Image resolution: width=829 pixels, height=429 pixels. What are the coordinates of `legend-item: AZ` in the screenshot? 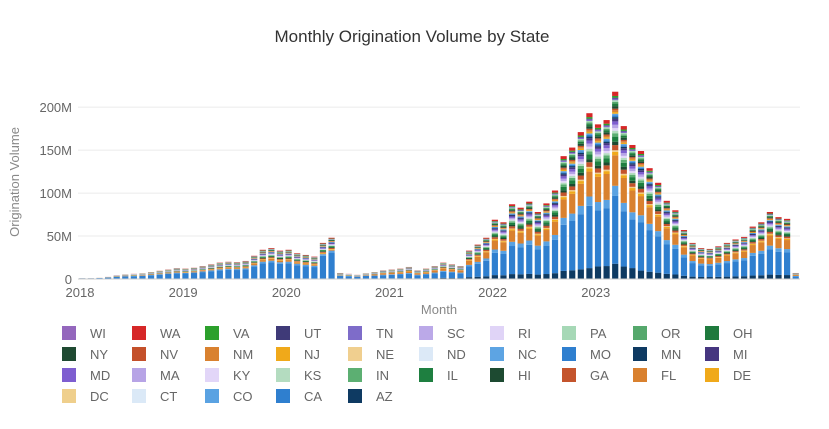 It's located at (370, 396).